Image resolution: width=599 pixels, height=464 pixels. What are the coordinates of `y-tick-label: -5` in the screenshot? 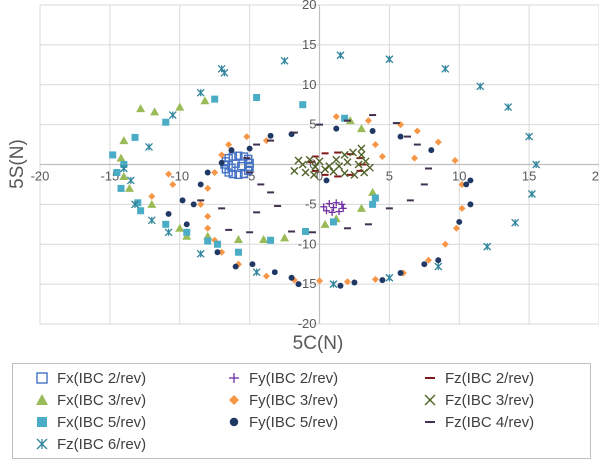 It's located at (311, 203).